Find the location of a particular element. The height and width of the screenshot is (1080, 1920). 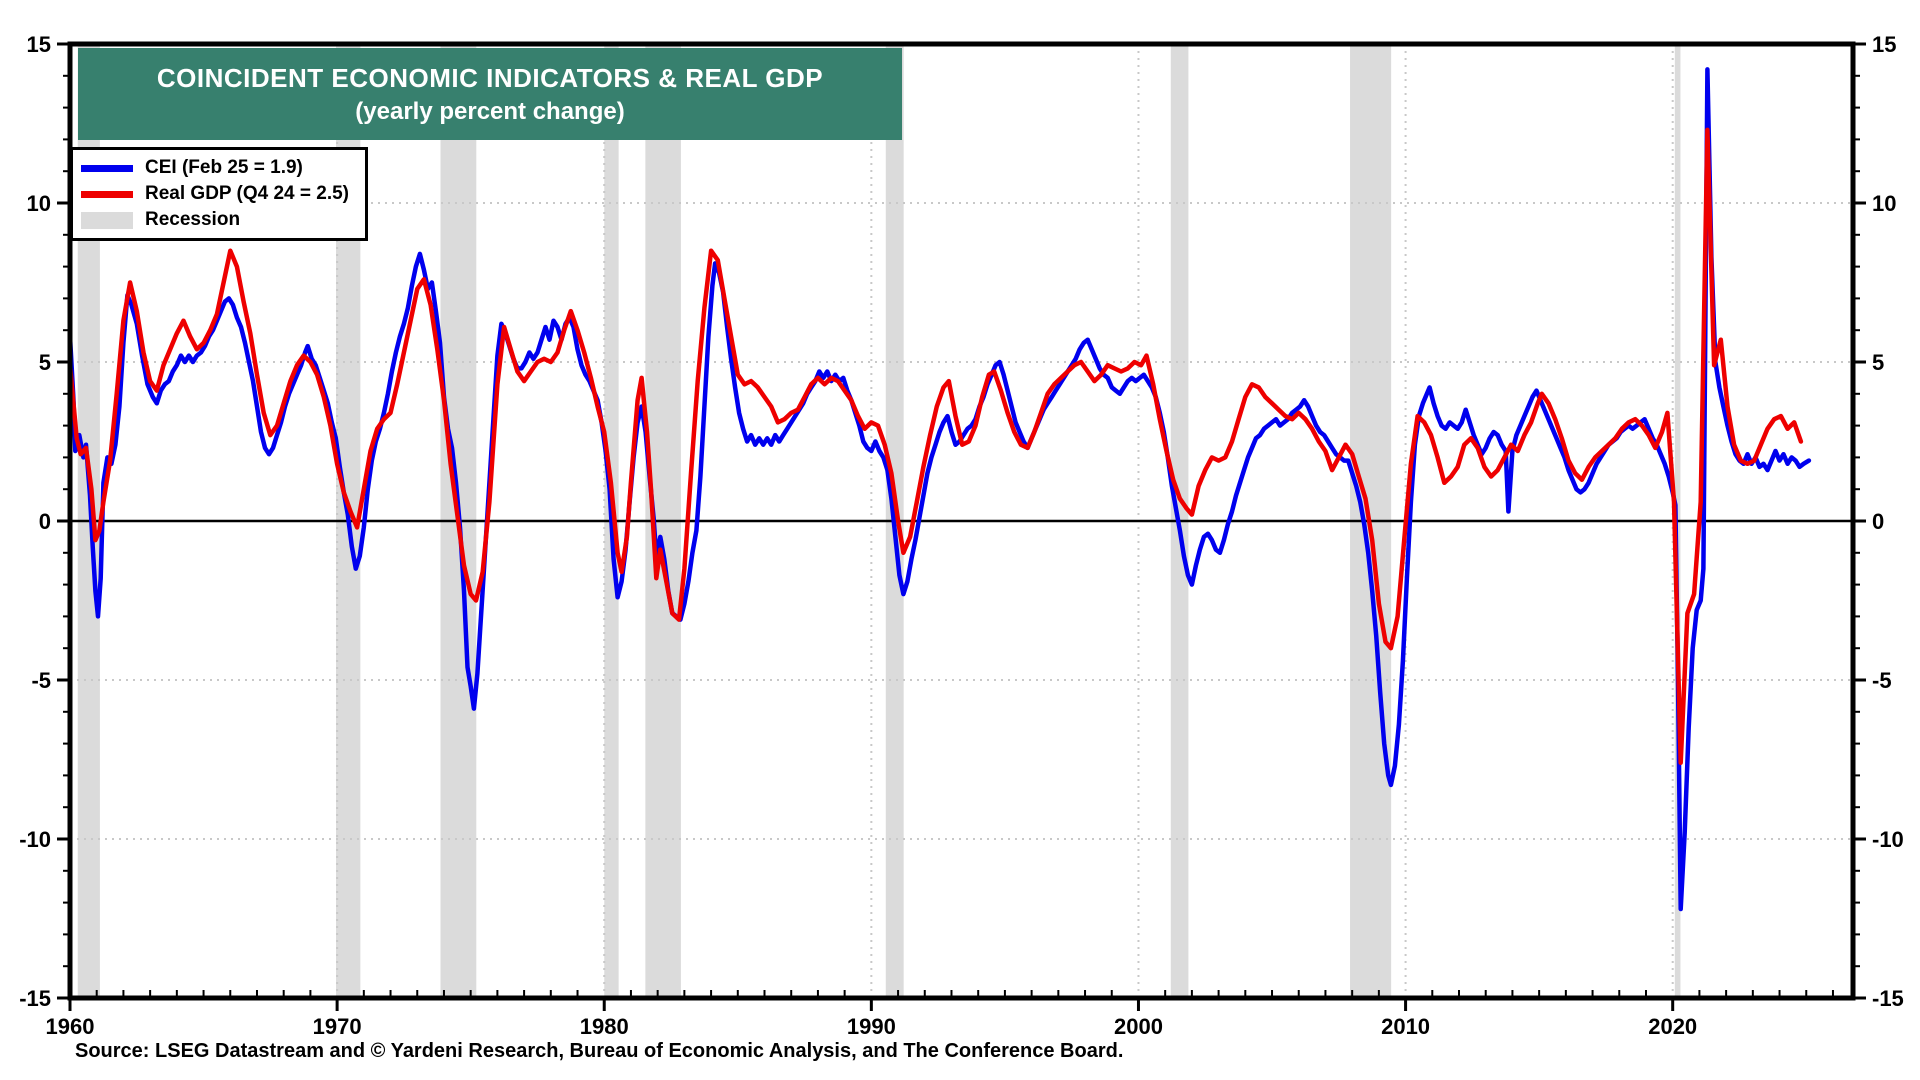

legend-item-recession: Recession is located at coordinates (219, 220).